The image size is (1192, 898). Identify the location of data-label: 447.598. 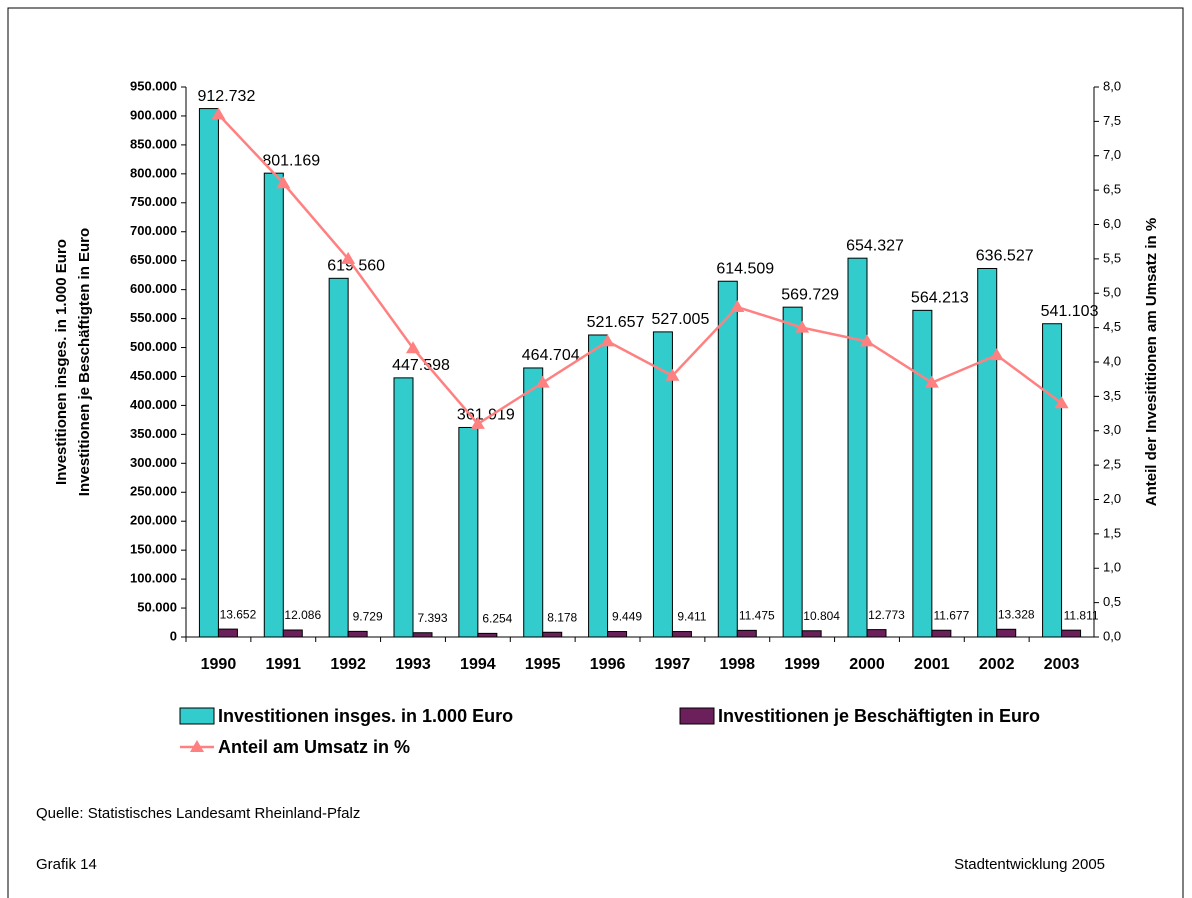
(421, 365).